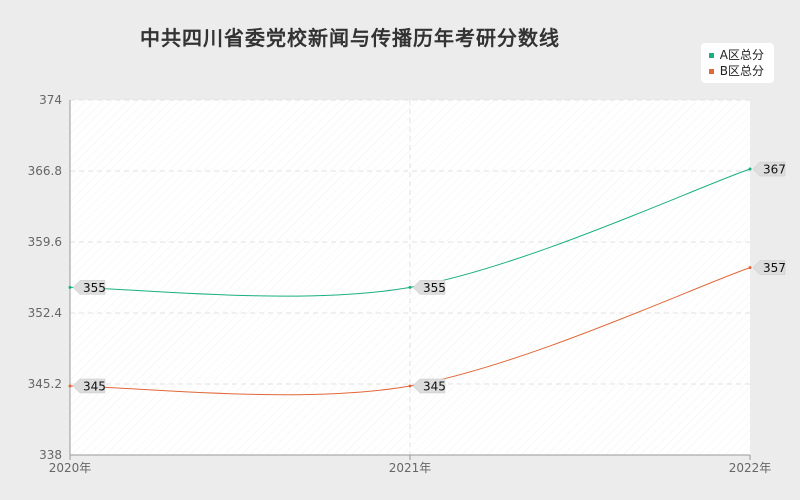 This screenshot has width=800, height=500. What do you see at coordinates (741, 55) in the screenshot?
I see `legend-label-a: A区总分` at bounding box center [741, 55].